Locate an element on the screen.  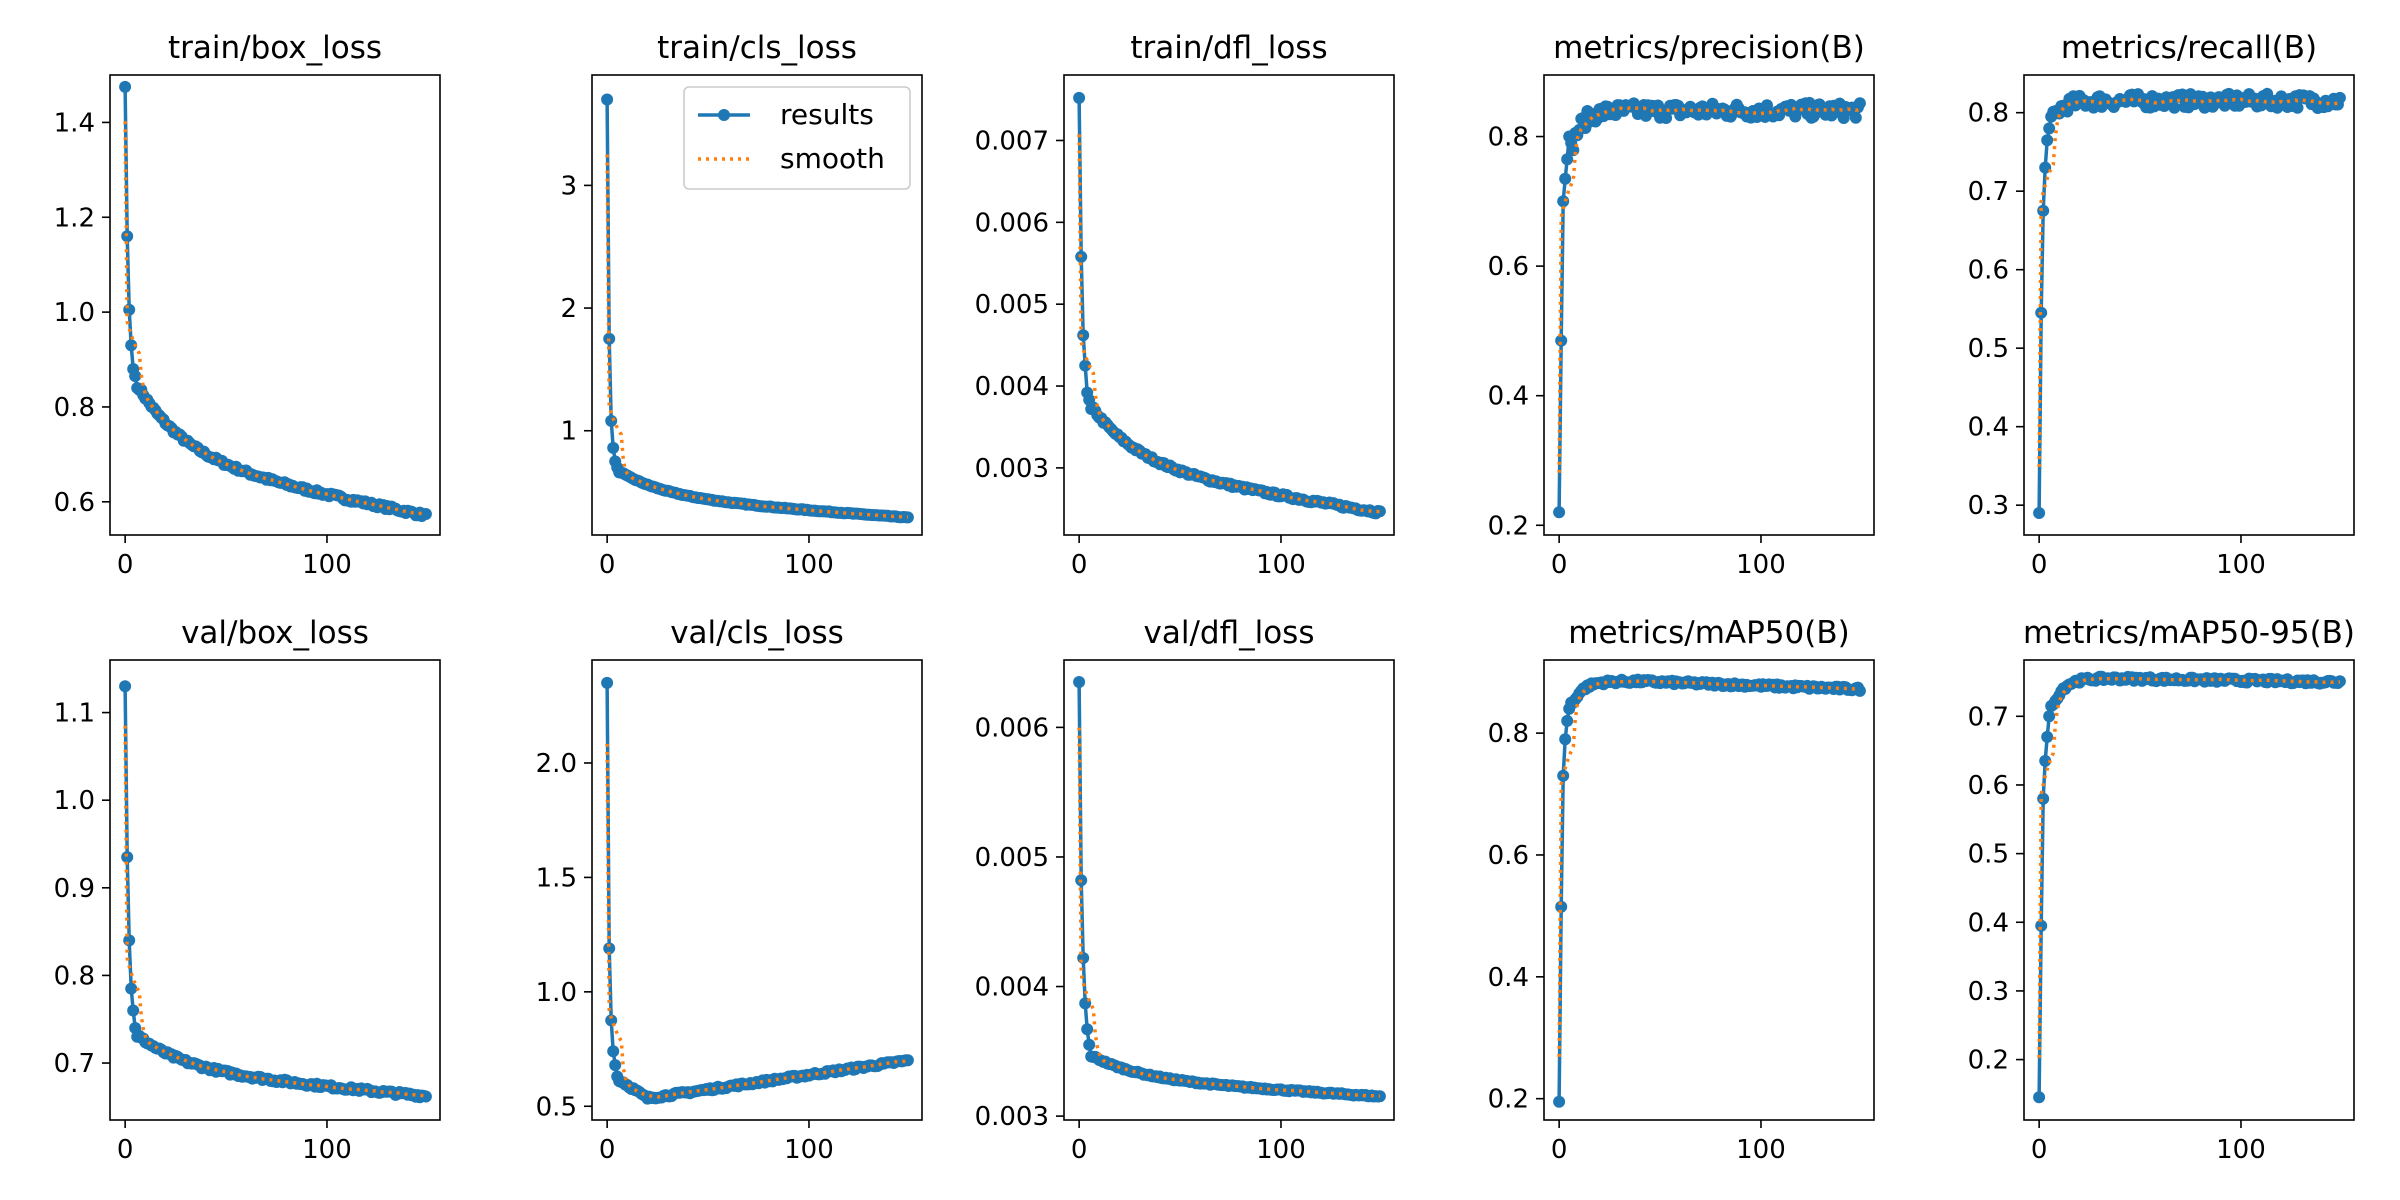
legend-results-label: results is located at coordinates (827, 114).